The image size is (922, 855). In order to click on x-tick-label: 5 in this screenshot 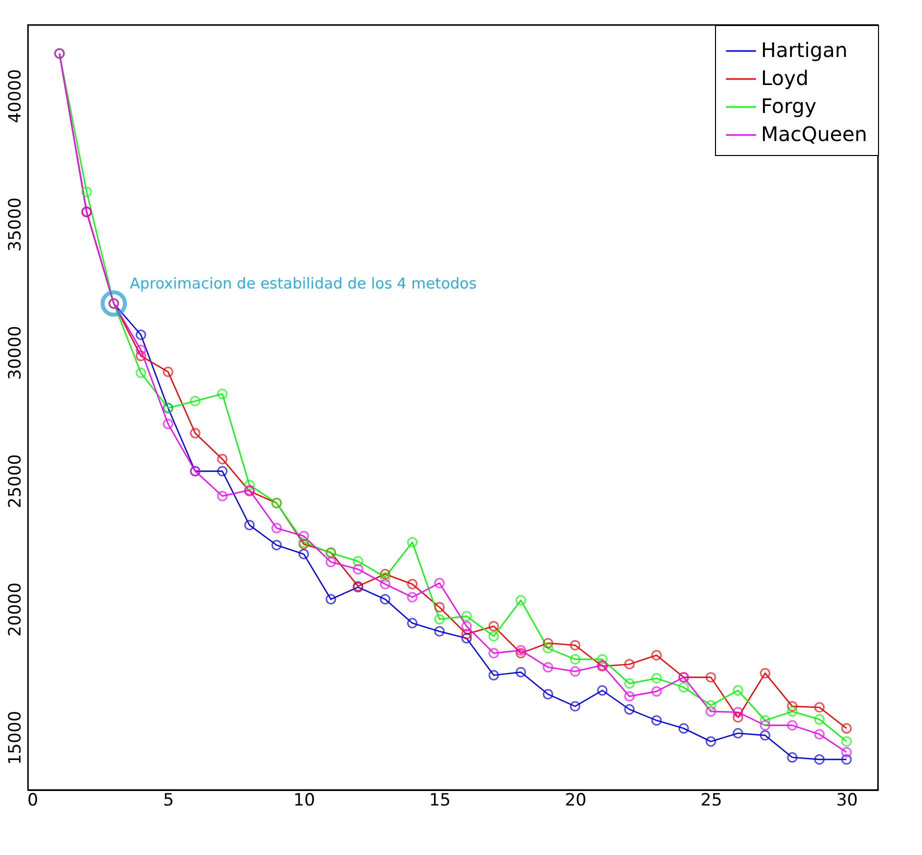, I will do `click(168, 800)`.